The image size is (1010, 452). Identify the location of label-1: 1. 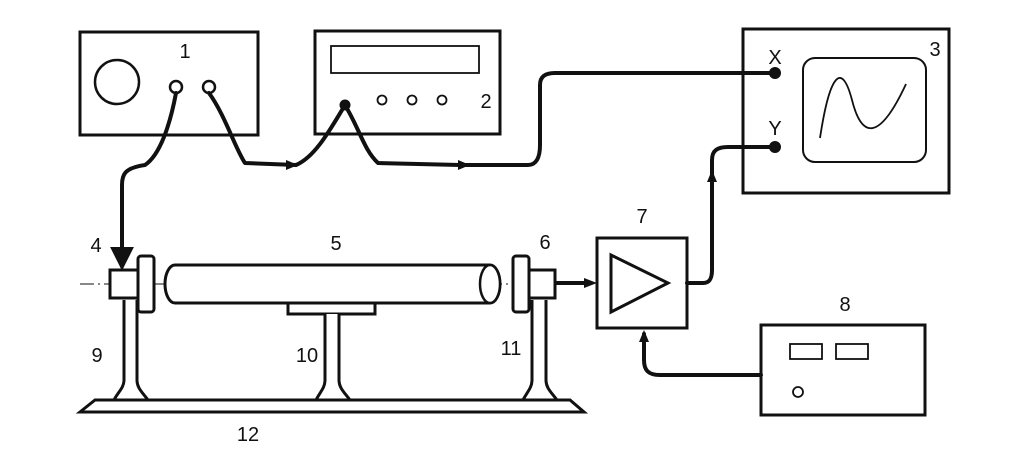
(184, 52).